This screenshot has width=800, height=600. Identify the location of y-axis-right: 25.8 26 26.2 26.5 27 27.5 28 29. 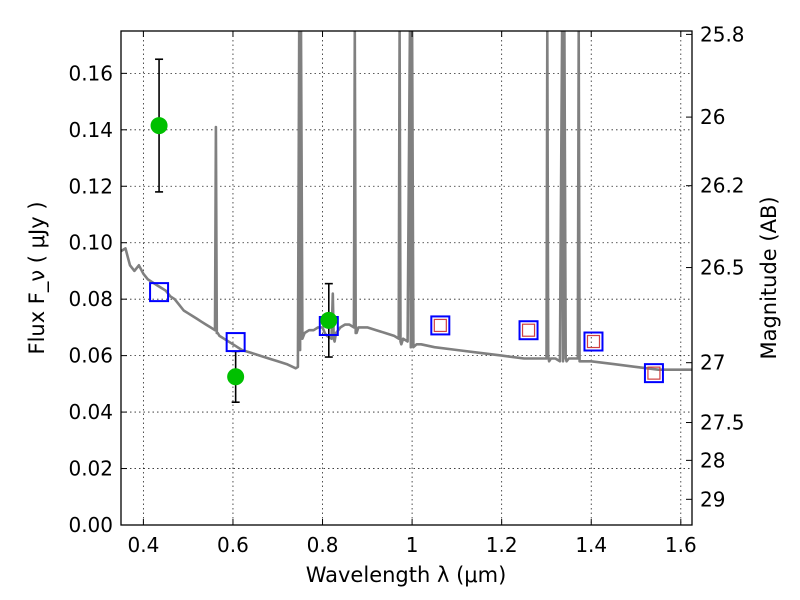
(715, 266).